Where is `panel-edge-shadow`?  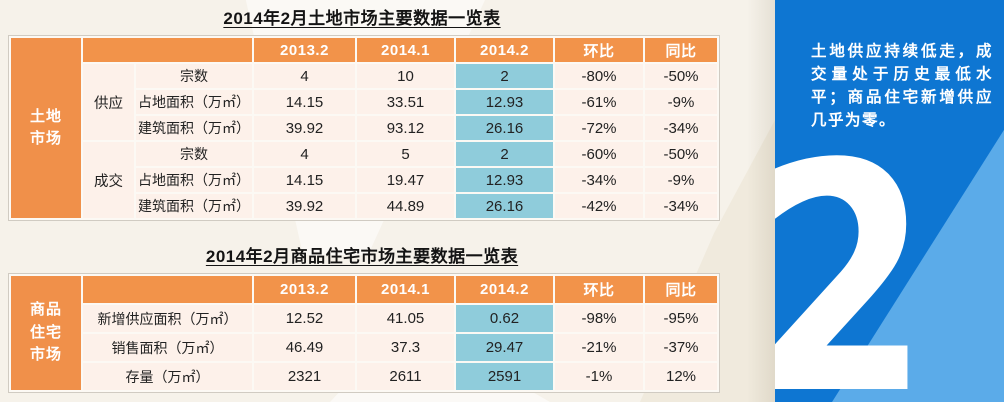 panel-edge-shadow is located at coordinates (761, 201).